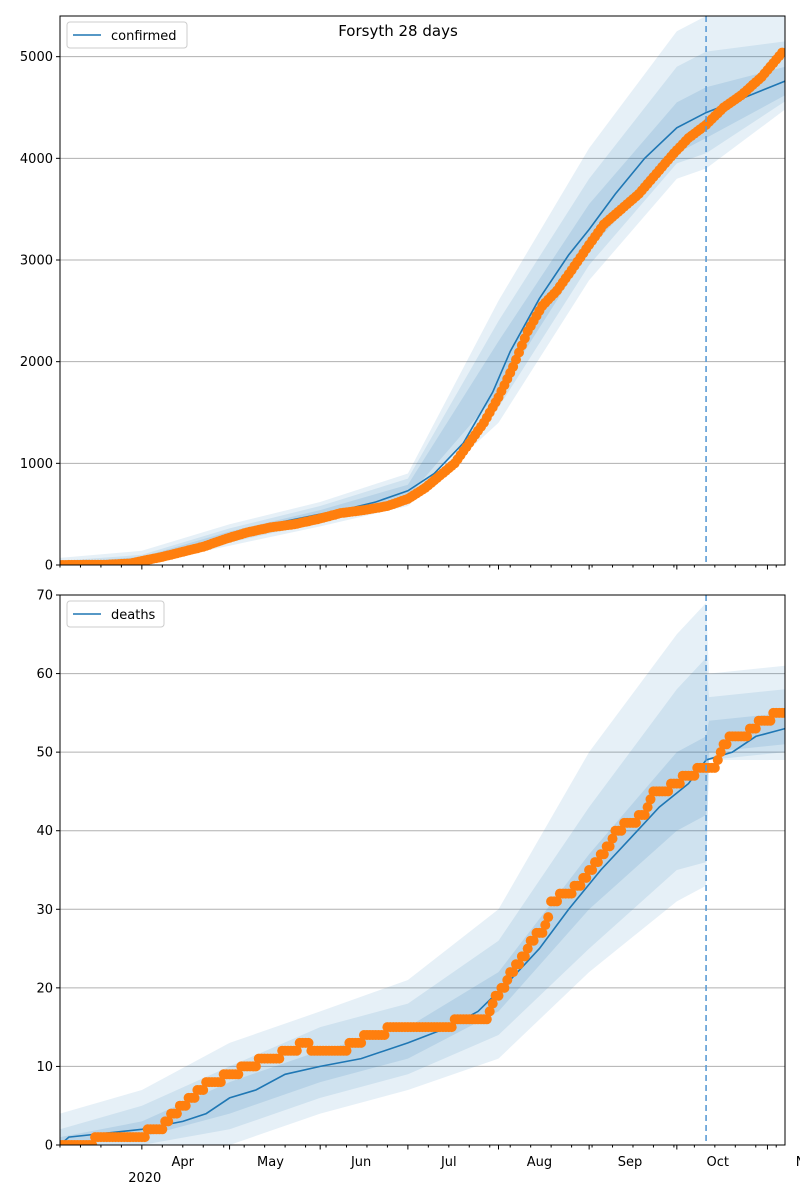  What do you see at coordinates (144, 36) in the screenshot?
I see `legend-label: confirmed` at bounding box center [144, 36].